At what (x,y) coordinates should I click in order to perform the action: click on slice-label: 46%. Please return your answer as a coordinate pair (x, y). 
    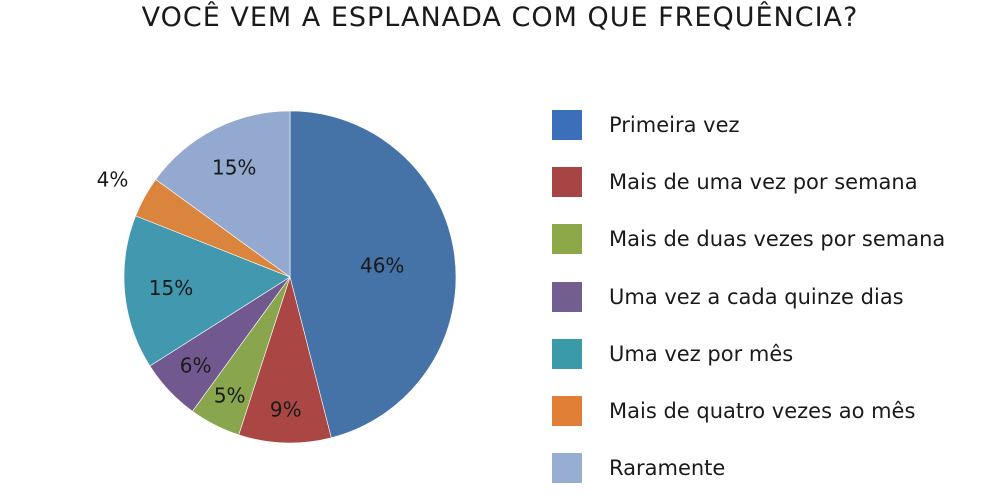
    Looking at the image, I should click on (382, 265).